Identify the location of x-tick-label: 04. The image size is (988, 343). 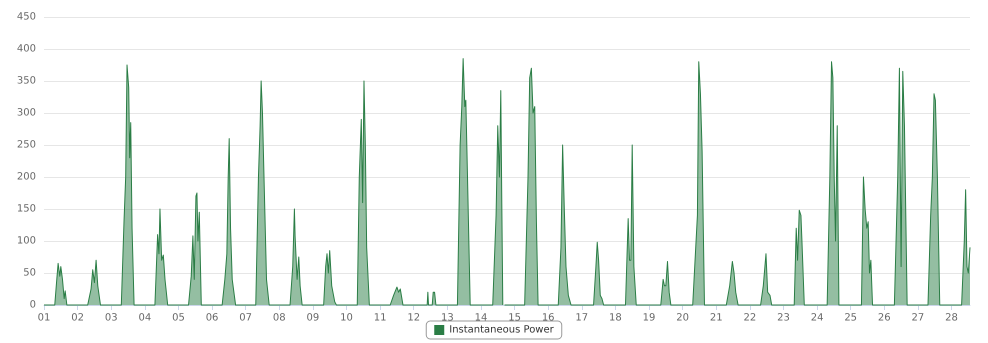
(145, 318).